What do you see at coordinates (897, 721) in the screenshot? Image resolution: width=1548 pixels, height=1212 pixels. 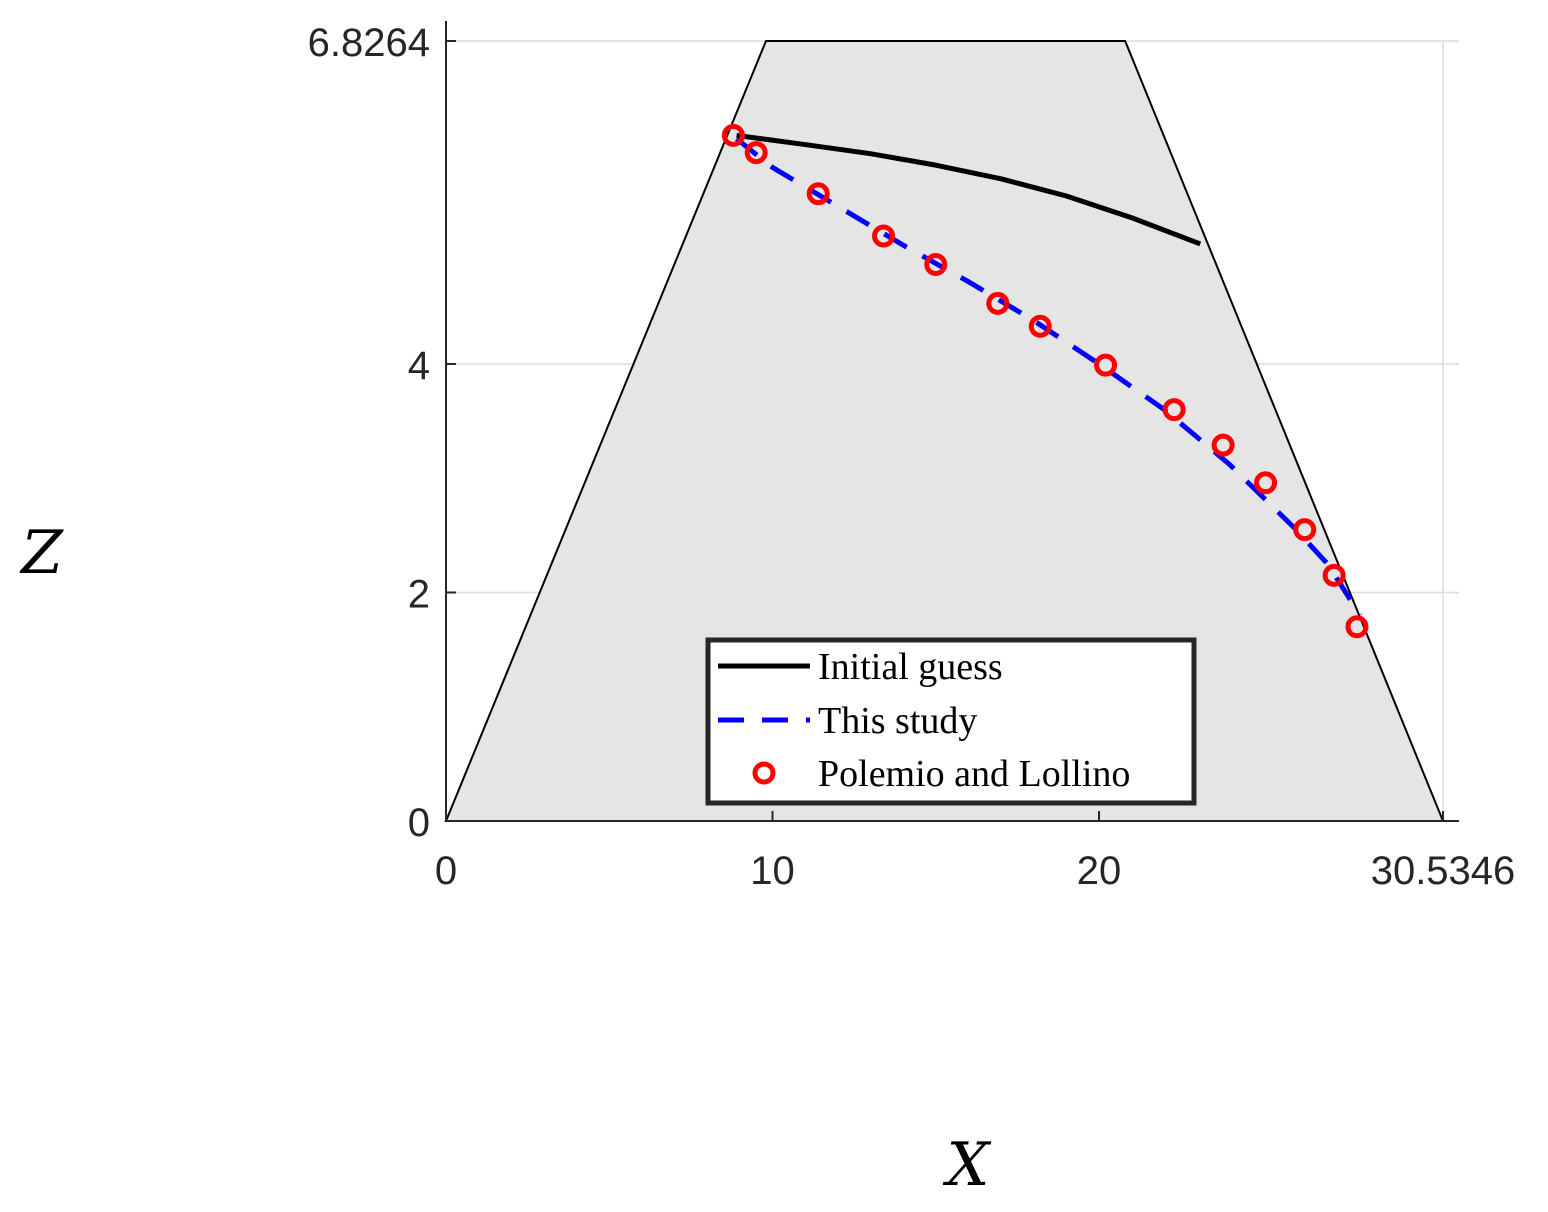 I see `legend-label-this-study: This study` at bounding box center [897, 721].